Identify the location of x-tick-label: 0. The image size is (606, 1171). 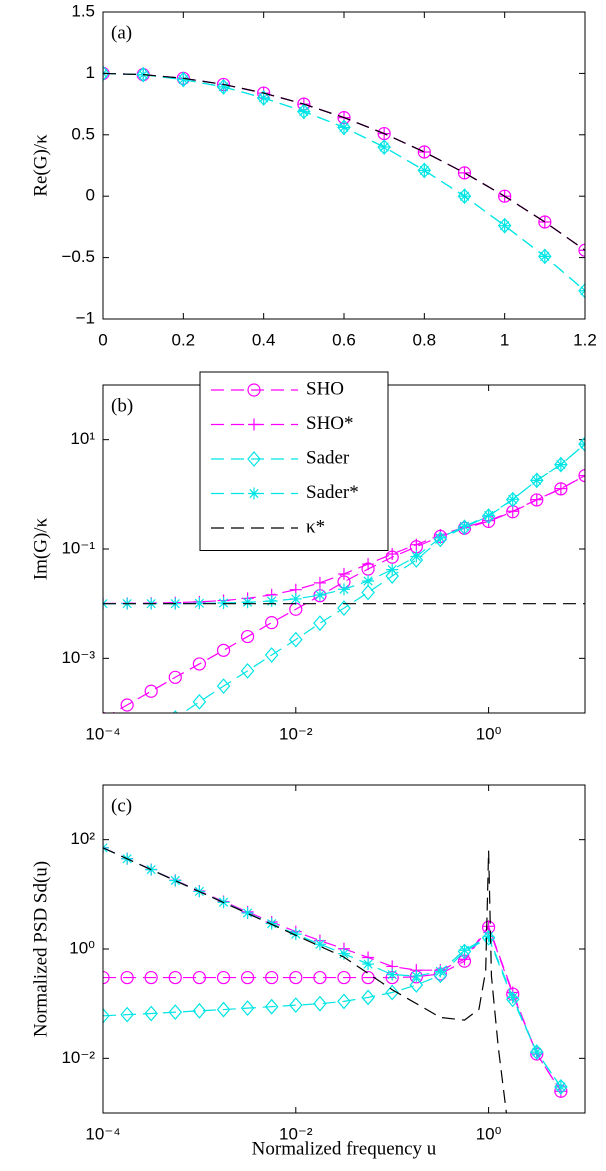
(102, 339).